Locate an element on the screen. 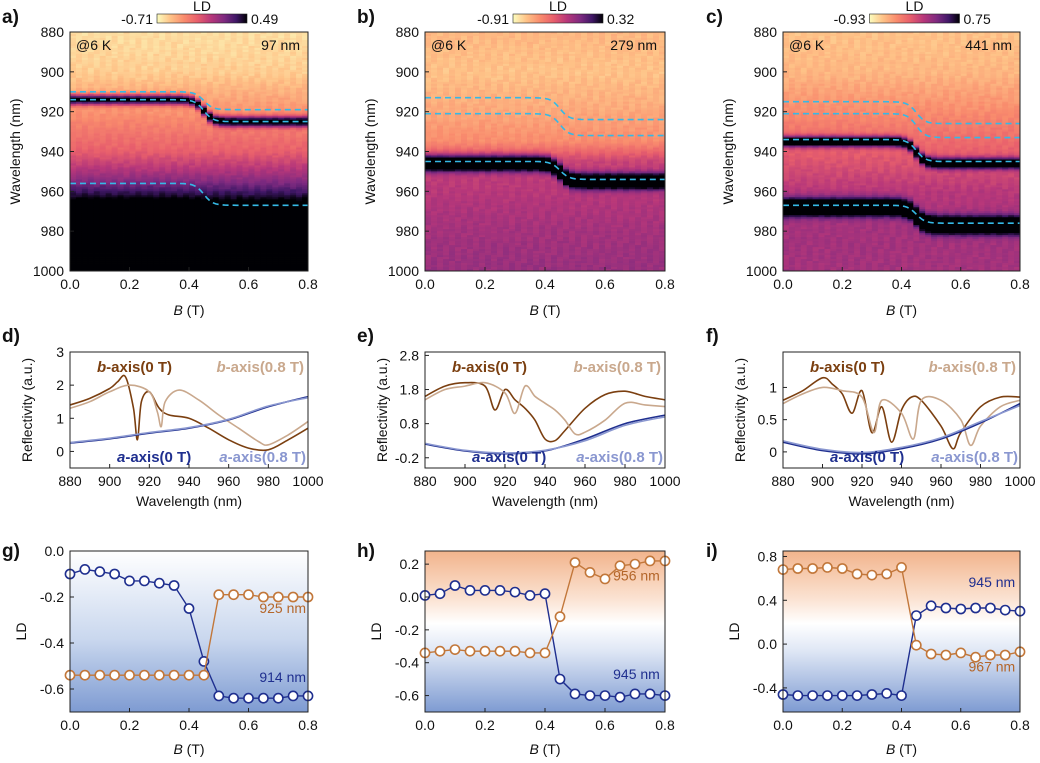 Image resolution: width=1040 pixels, height=763 pixels. colorbar-label: LD is located at coordinates (202, 7).